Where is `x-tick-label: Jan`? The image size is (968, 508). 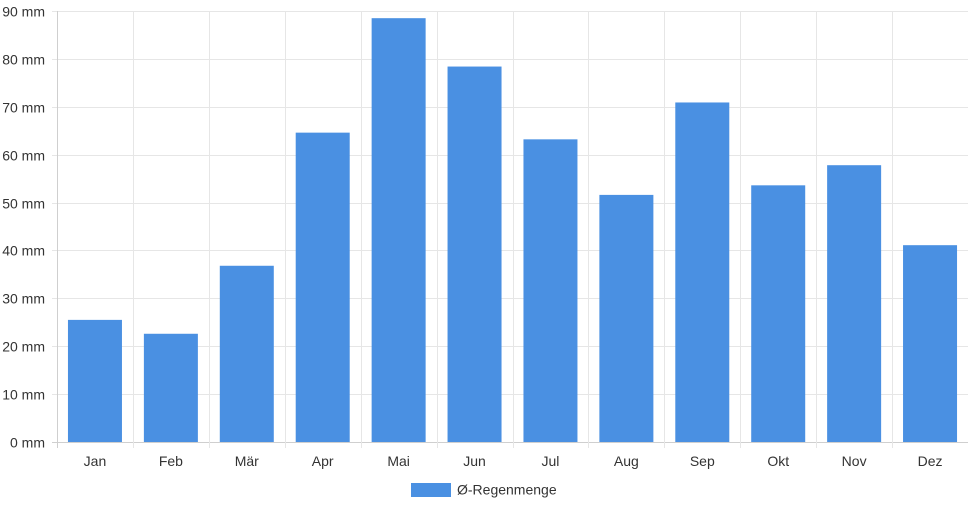
x-tick-label: Jan is located at coordinates (95, 461).